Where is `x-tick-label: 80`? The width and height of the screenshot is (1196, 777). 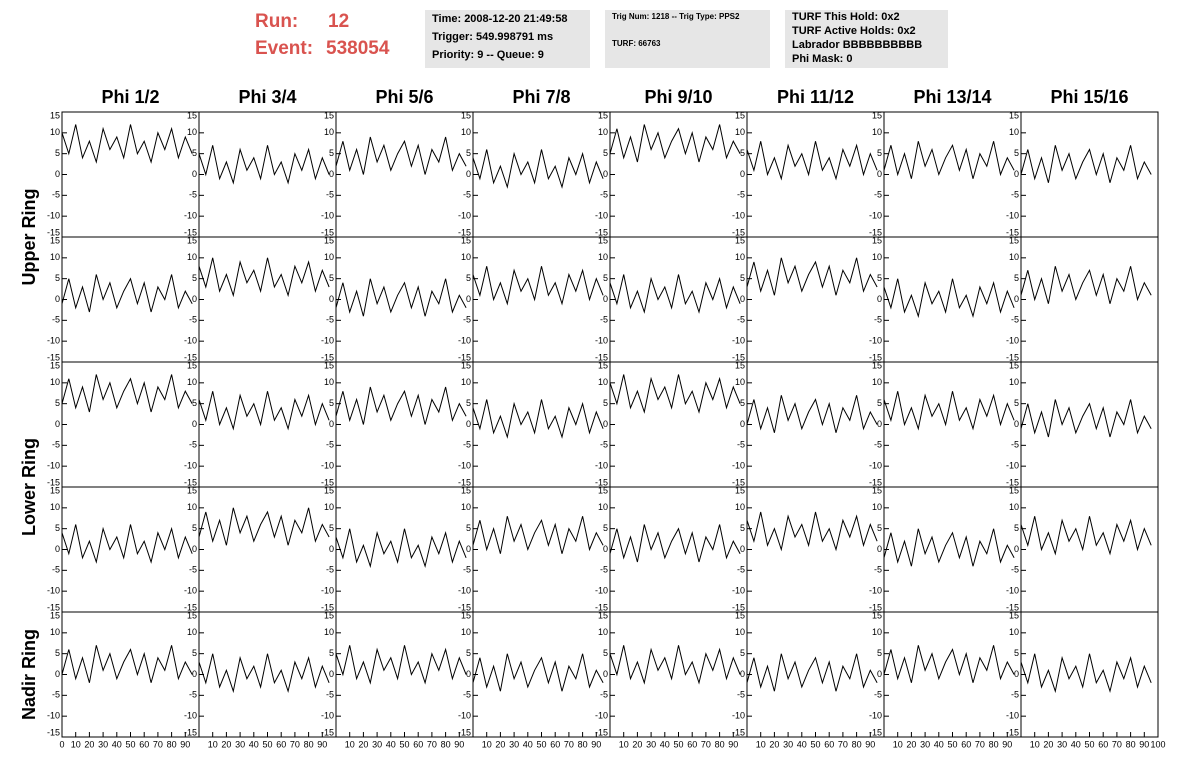 x-tick-label: 80 is located at coordinates (172, 744).